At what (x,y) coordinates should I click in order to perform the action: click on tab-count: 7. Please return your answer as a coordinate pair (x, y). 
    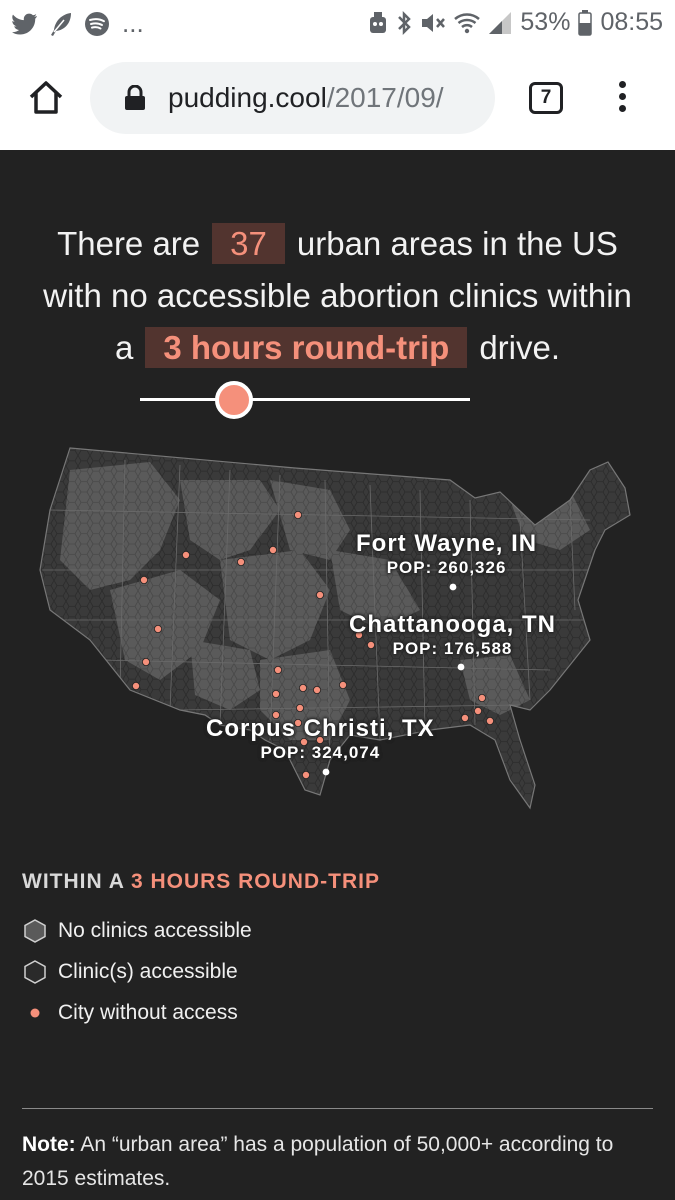
    Looking at the image, I should click on (546, 97).